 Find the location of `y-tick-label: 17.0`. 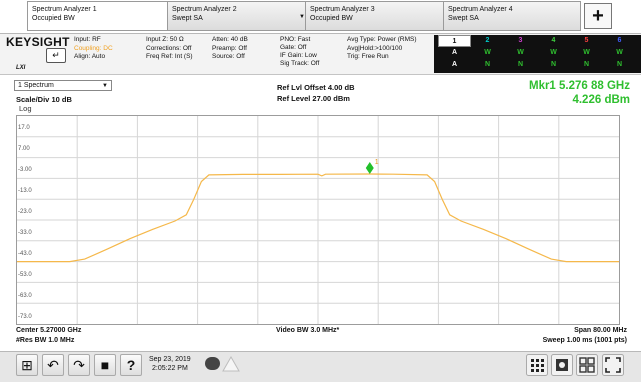

y-tick-label: 17.0 is located at coordinates (24, 128).